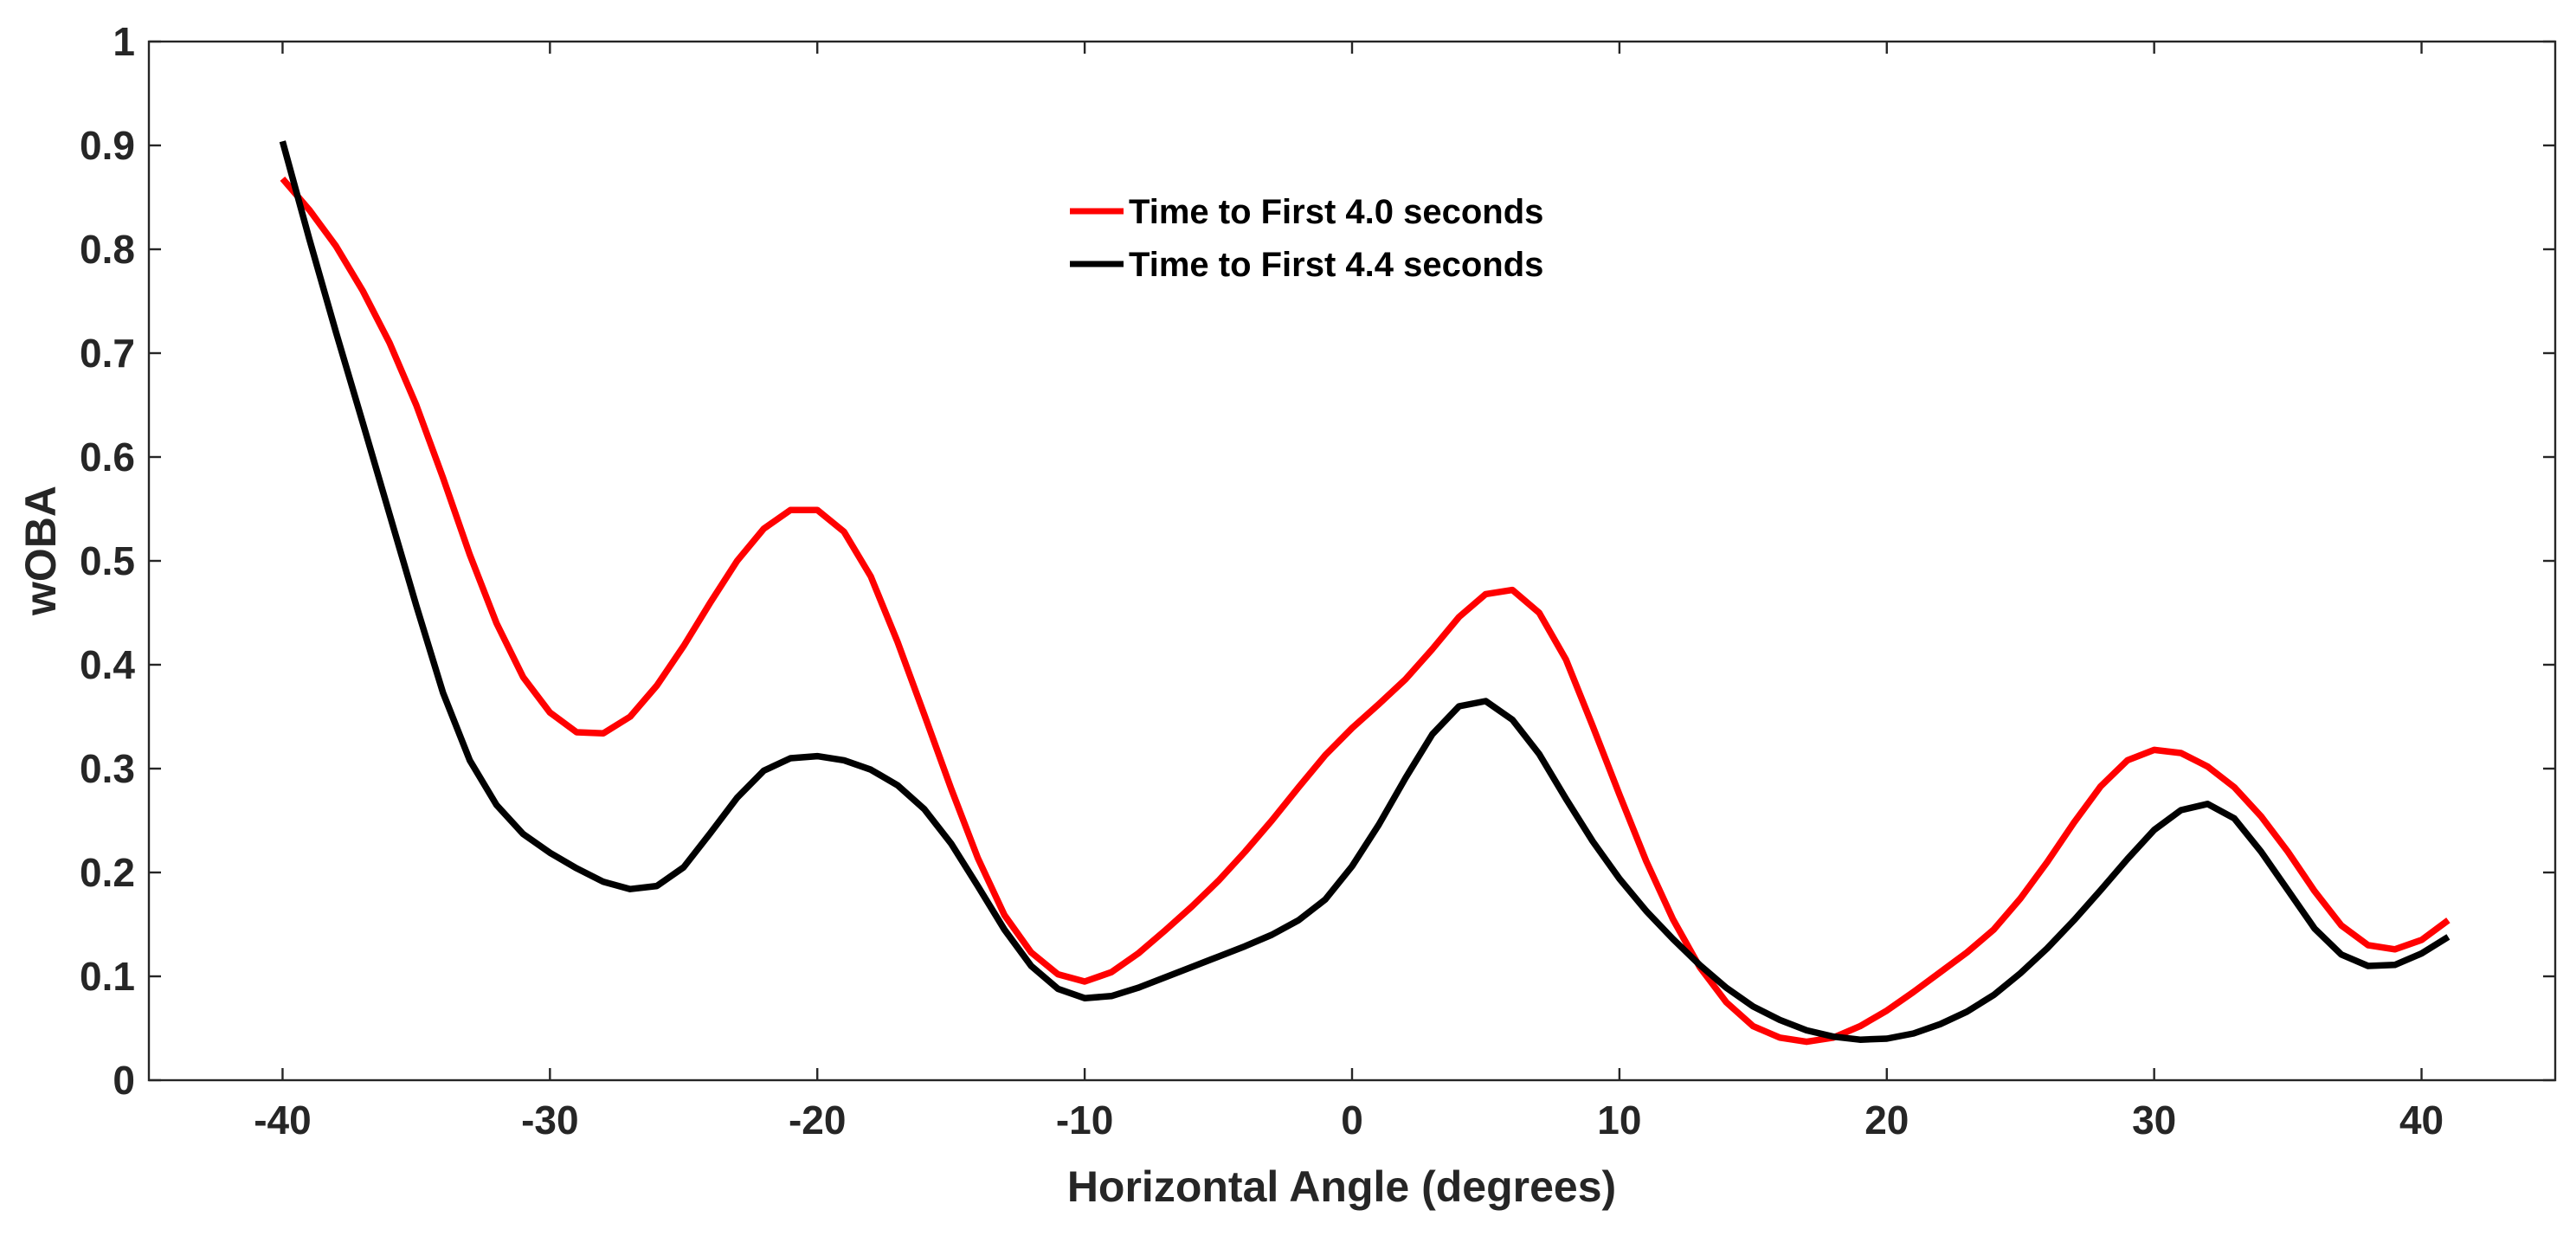 The width and height of the screenshot is (2576, 1236). What do you see at coordinates (1352, 1120) in the screenshot?
I see `x-tick-label: 0` at bounding box center [1352, 1120].